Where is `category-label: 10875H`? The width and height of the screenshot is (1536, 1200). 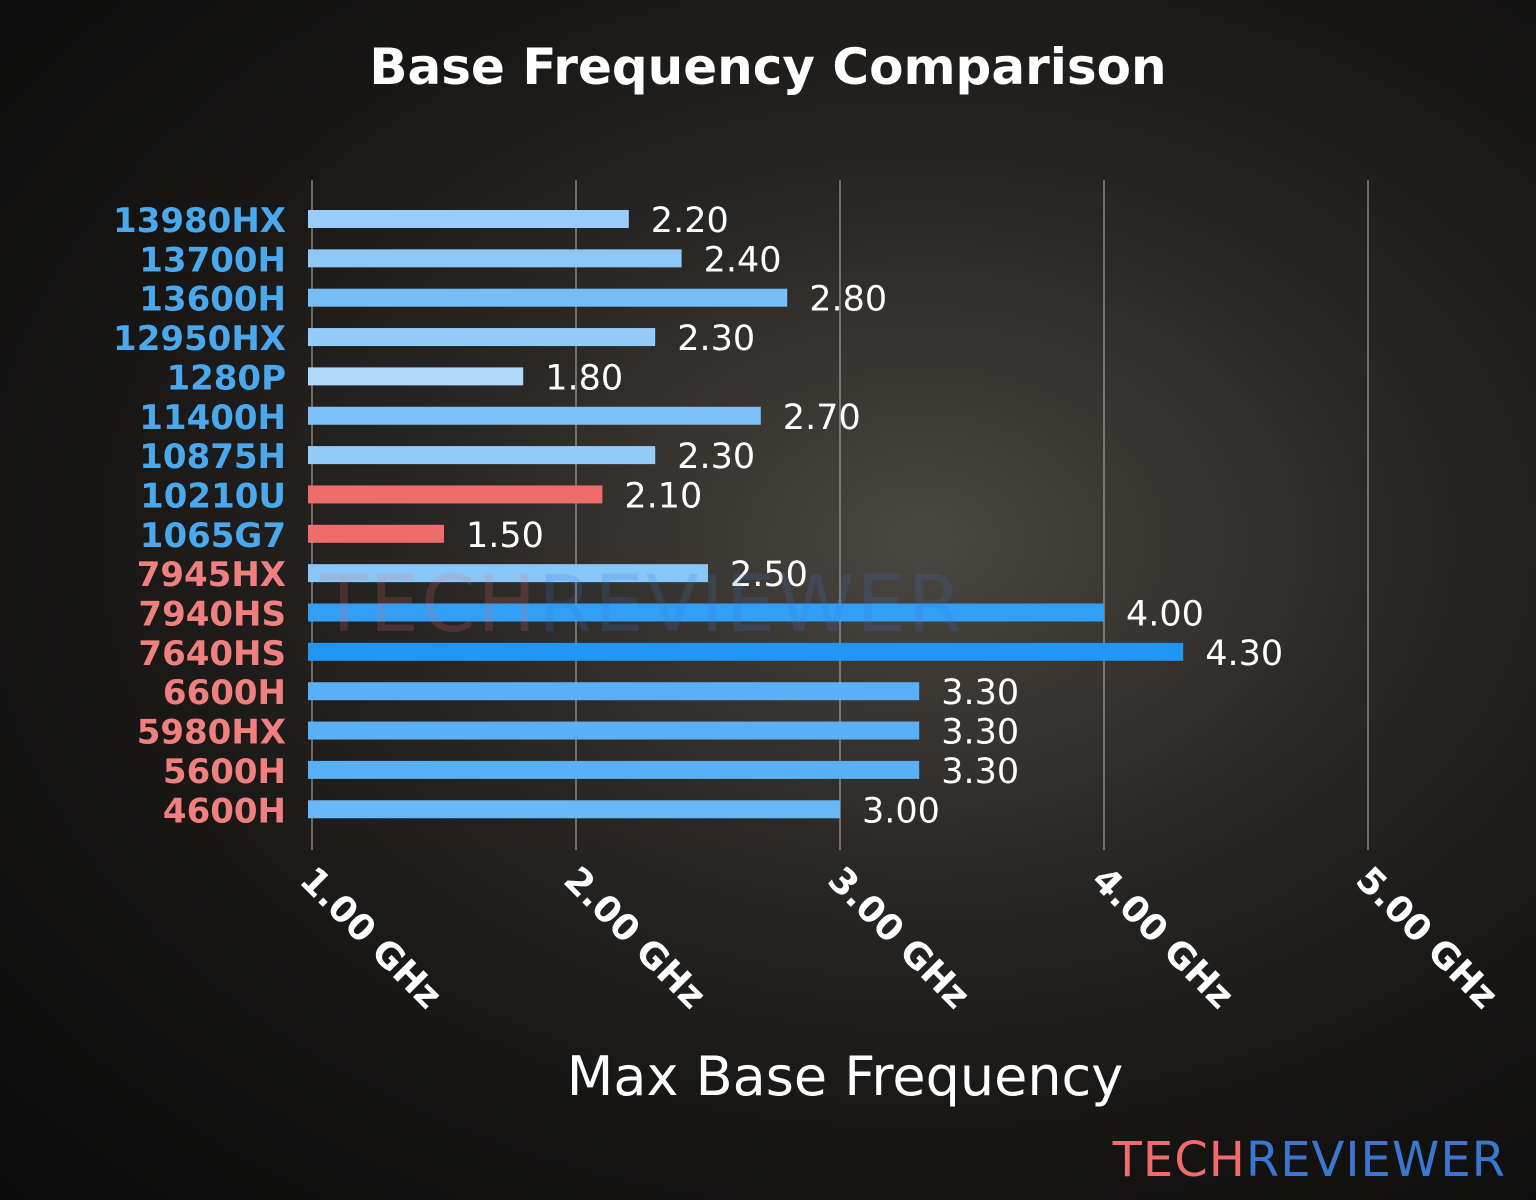 category-label: 10875H is located at coordinates (212, 457).